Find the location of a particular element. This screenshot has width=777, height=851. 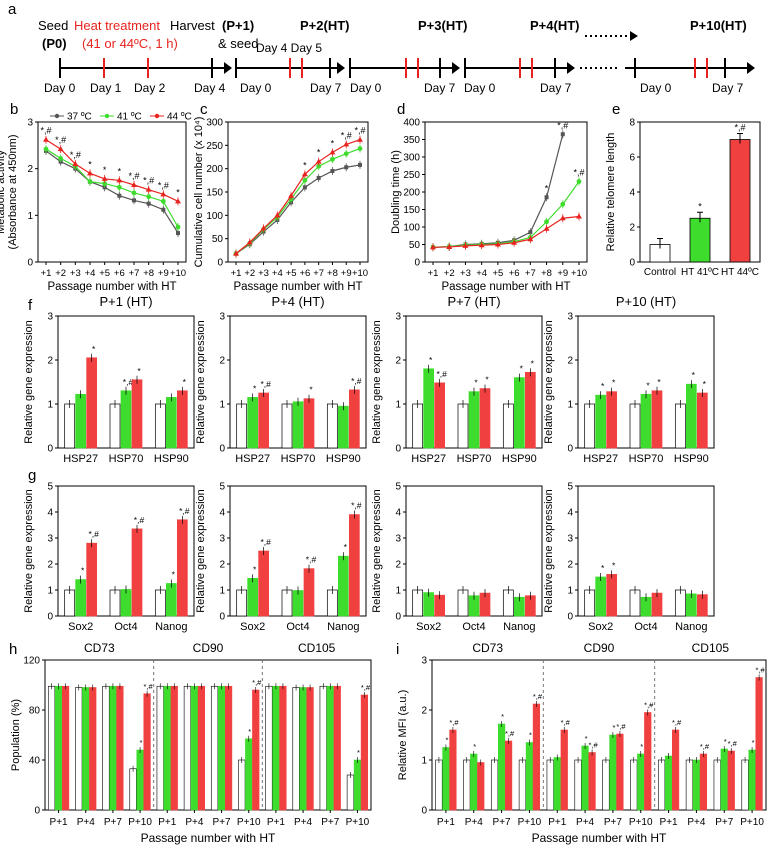

x-tick-label: P+7 is located at coordinates (613, 822).